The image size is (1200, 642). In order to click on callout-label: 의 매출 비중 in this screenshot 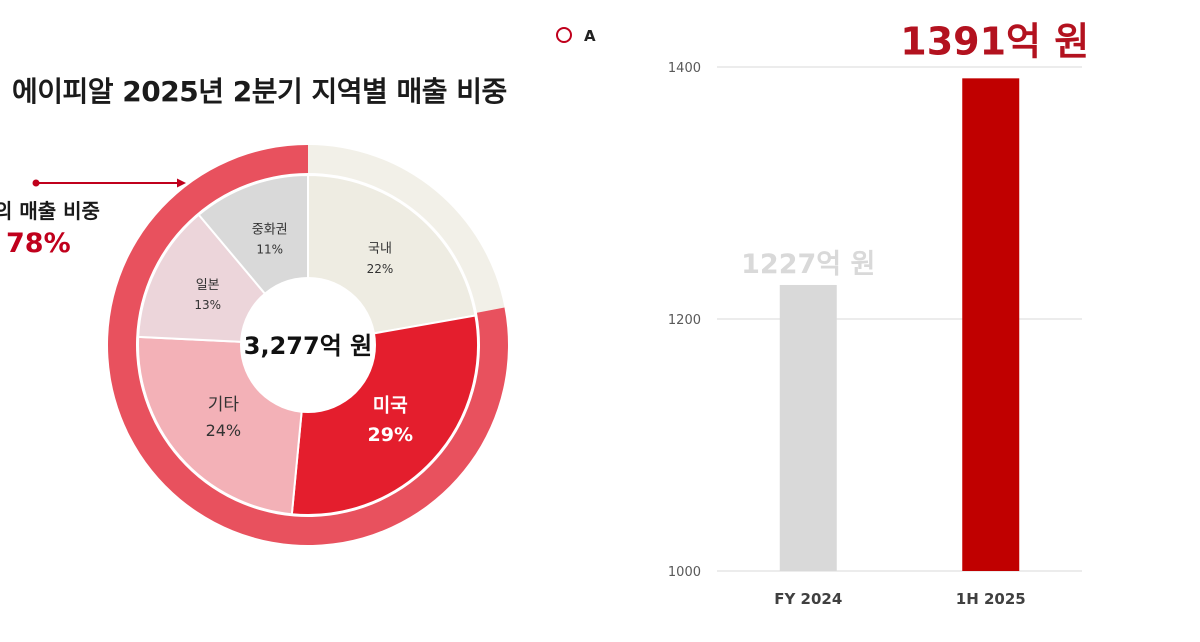, I will do `click(50, 211)`.